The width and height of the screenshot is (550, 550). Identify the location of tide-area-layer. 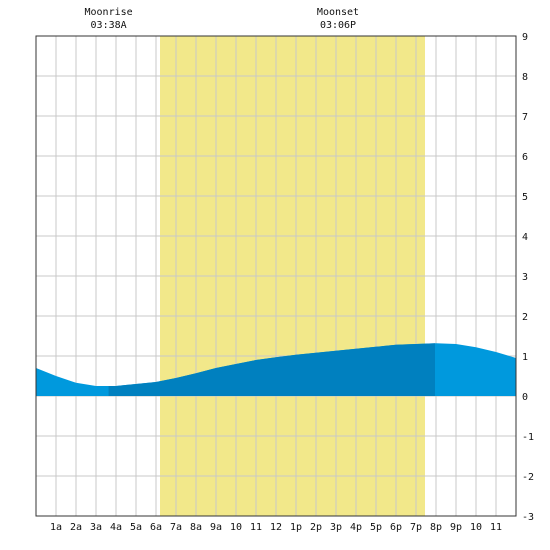
(276, 369).